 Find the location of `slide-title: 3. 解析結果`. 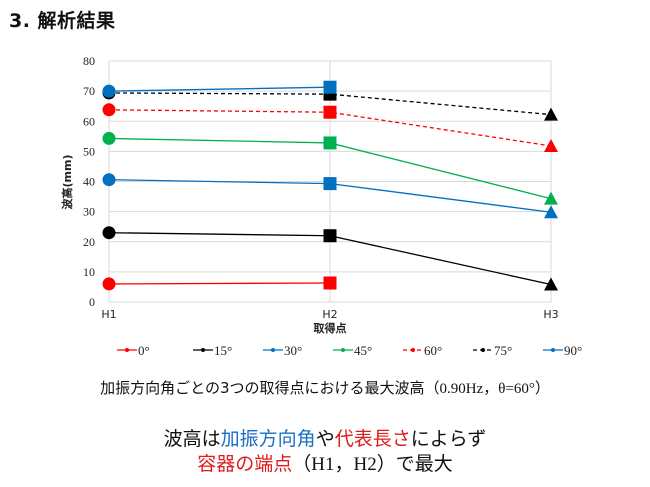

slide-title: 3. 解析結果 is located at coordinates (62, 21).